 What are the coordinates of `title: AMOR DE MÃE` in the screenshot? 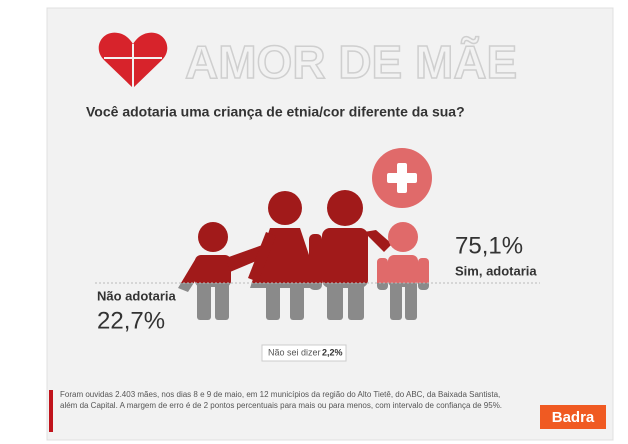 It's located at (351, 62).